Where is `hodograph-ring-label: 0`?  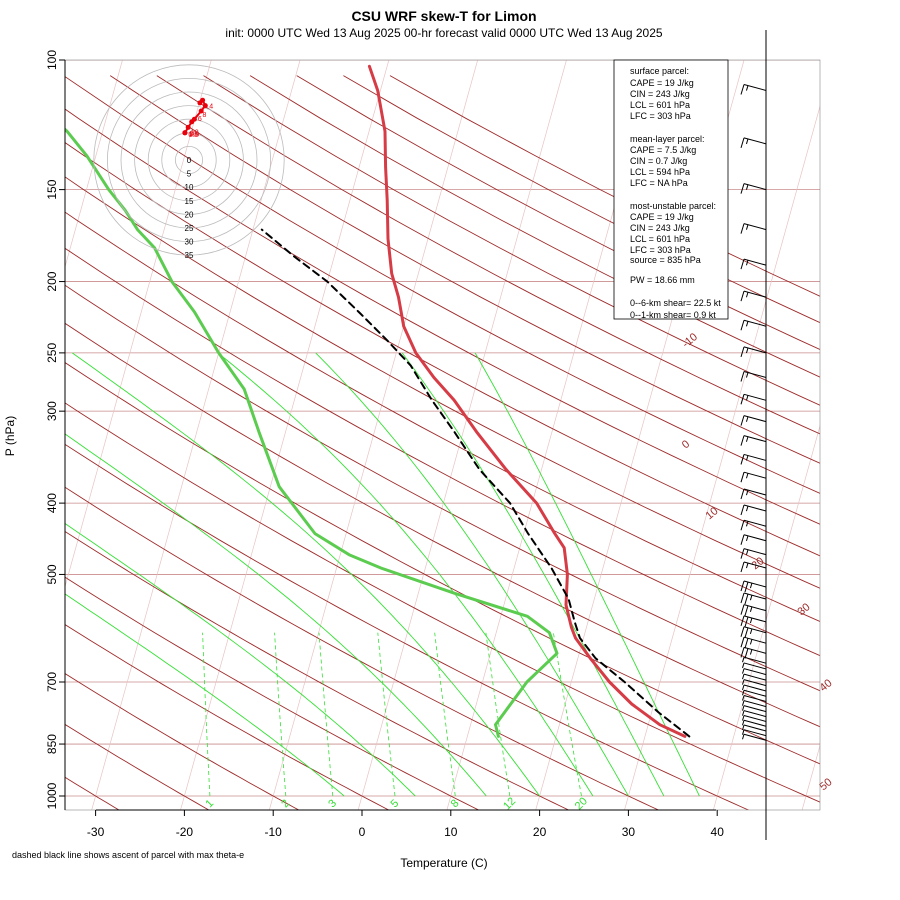
hodograph-ring-label: 0 is located at coordinates (189, 160).